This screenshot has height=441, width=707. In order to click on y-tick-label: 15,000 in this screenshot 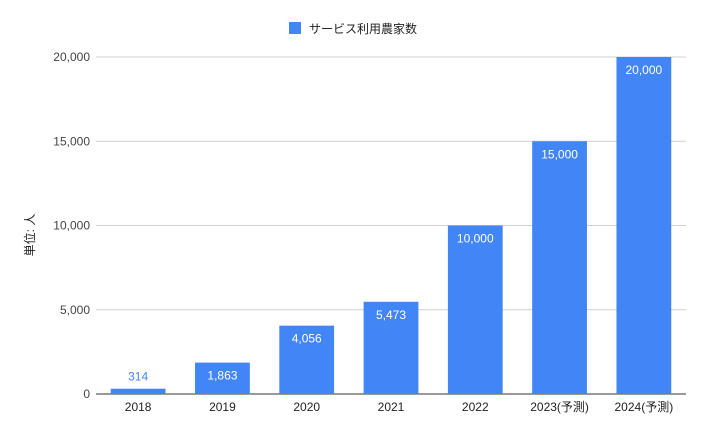, I will do `click(71, 141)`.